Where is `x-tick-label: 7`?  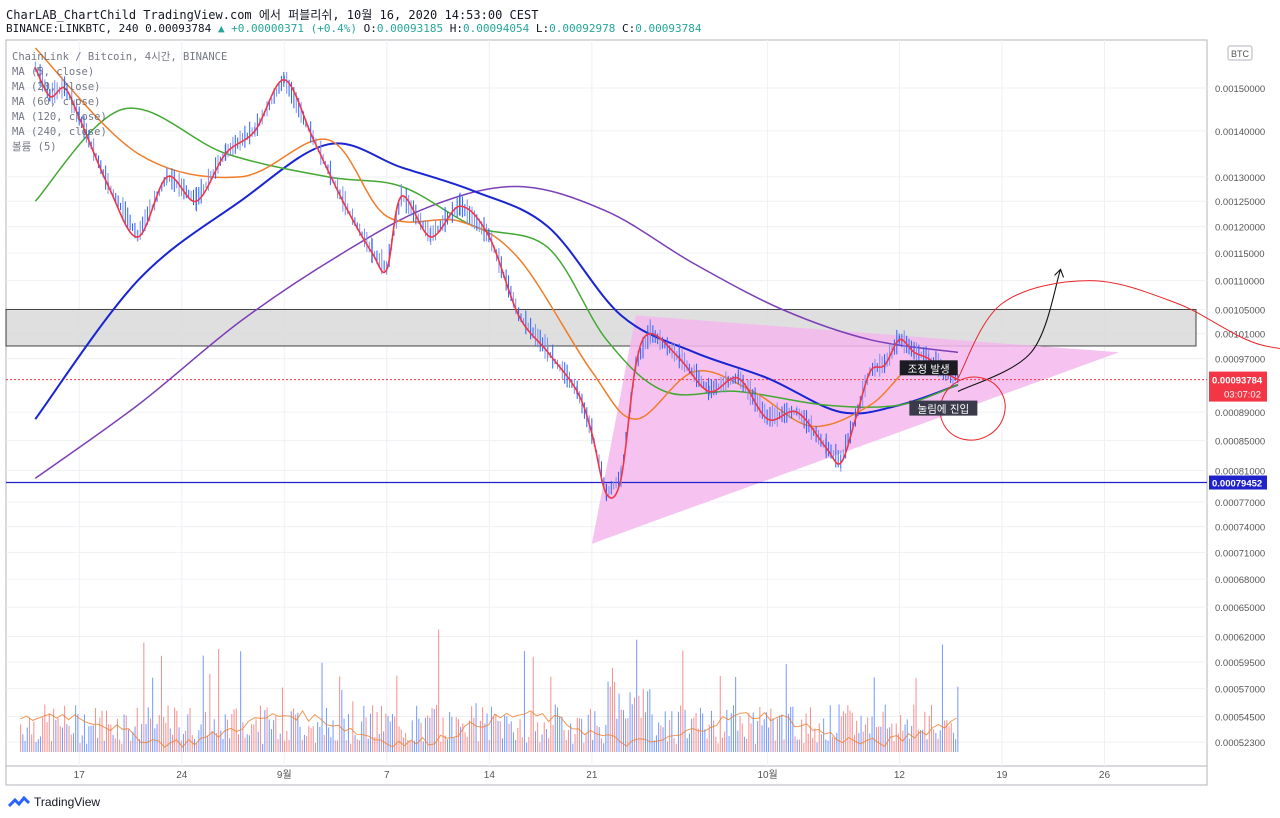 x-tick-label: 7 is located at coordinates (387, 775).